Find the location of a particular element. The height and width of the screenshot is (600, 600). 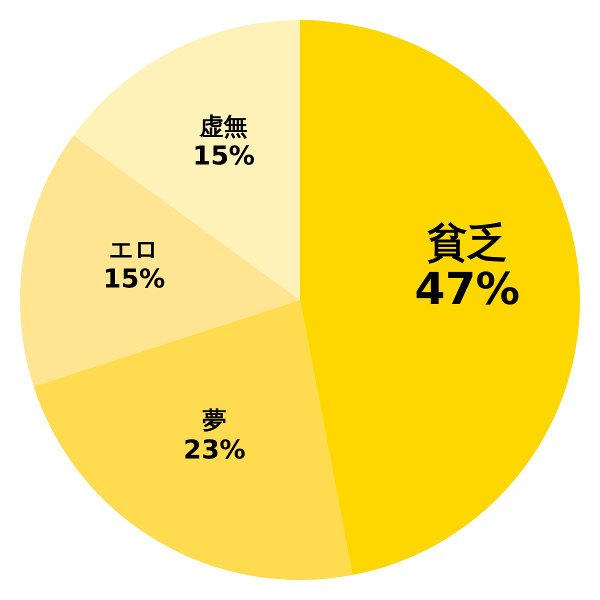

slice-label: エロ is located at coordinates (134, 250).